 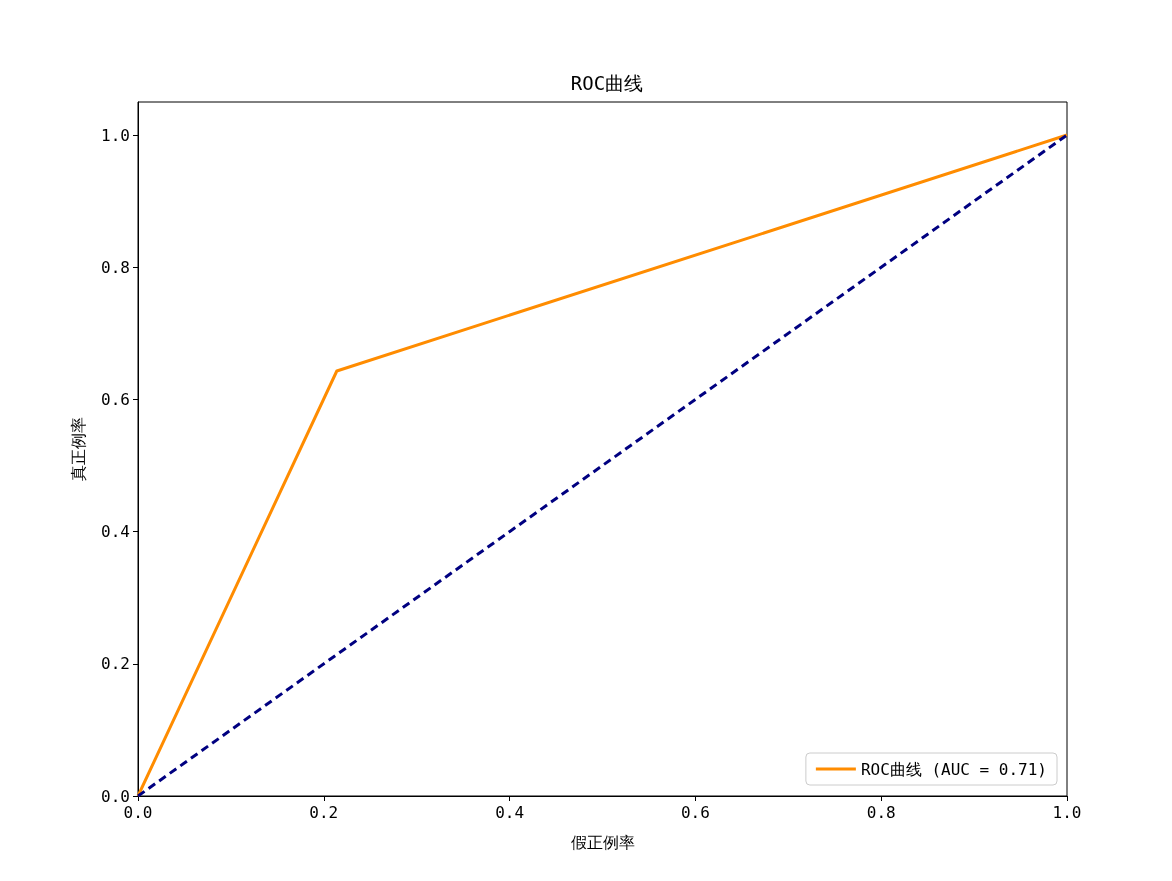 What do you see at coordinates (953, 769) in the screenshot?
I see `legend-label: ROC曲线 (AUC = 0.71)` at bounding box center [953, 769].